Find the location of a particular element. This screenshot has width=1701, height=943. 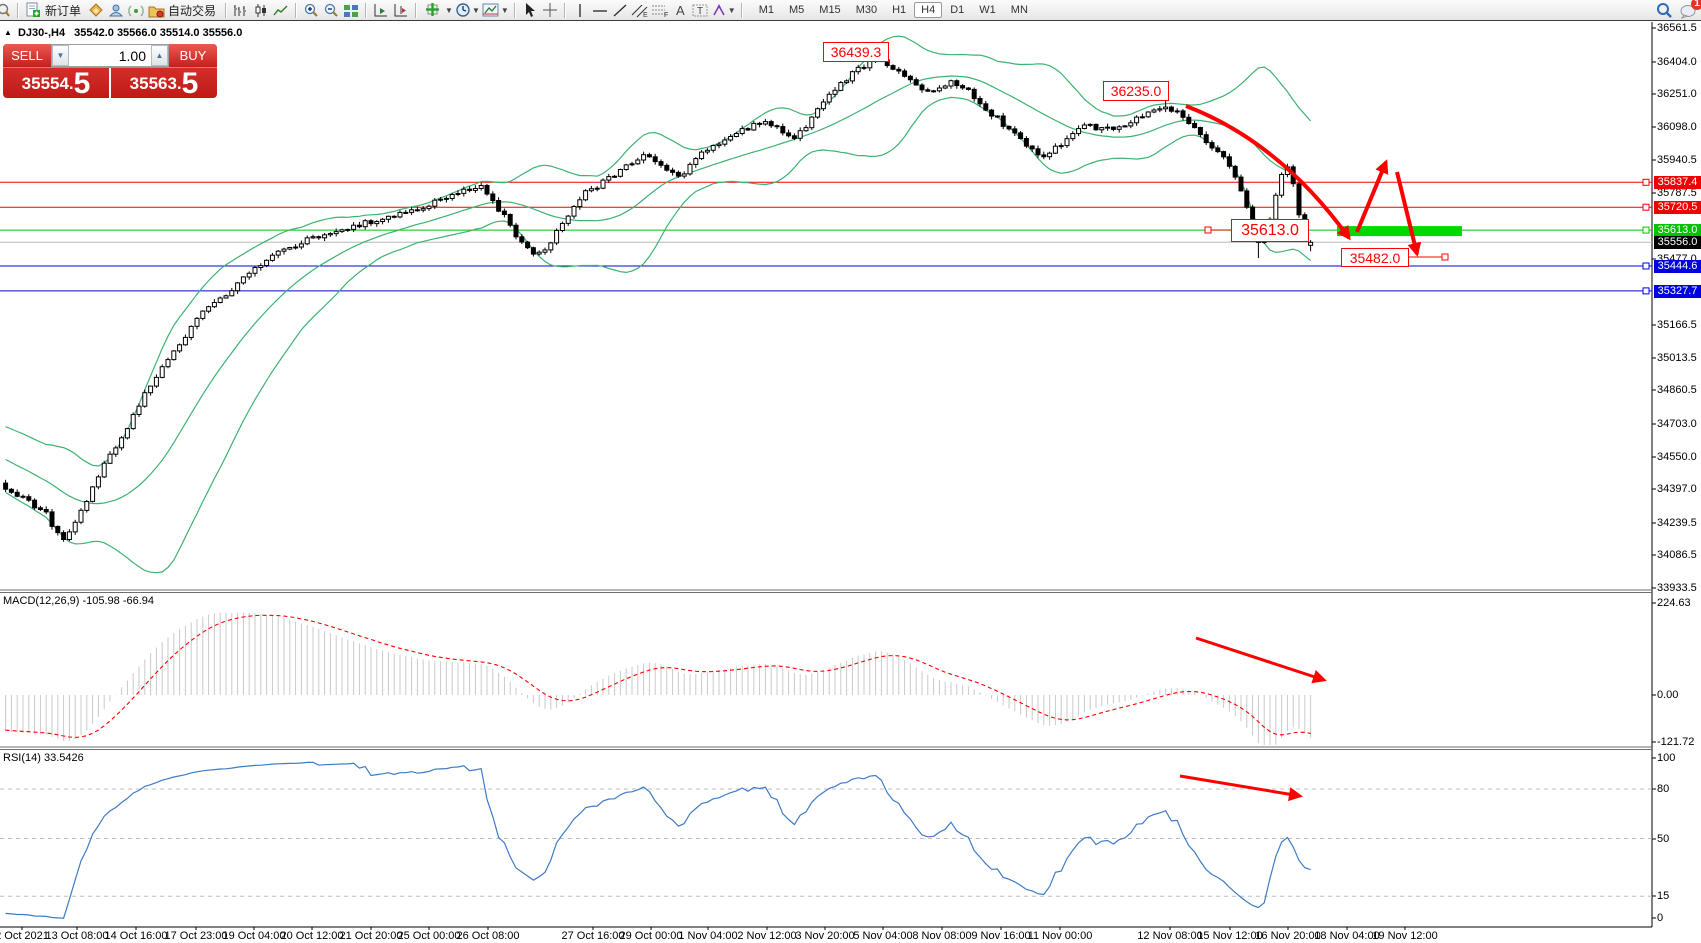

sell-price: 35554. 5 is located at coordinates (57, 83).